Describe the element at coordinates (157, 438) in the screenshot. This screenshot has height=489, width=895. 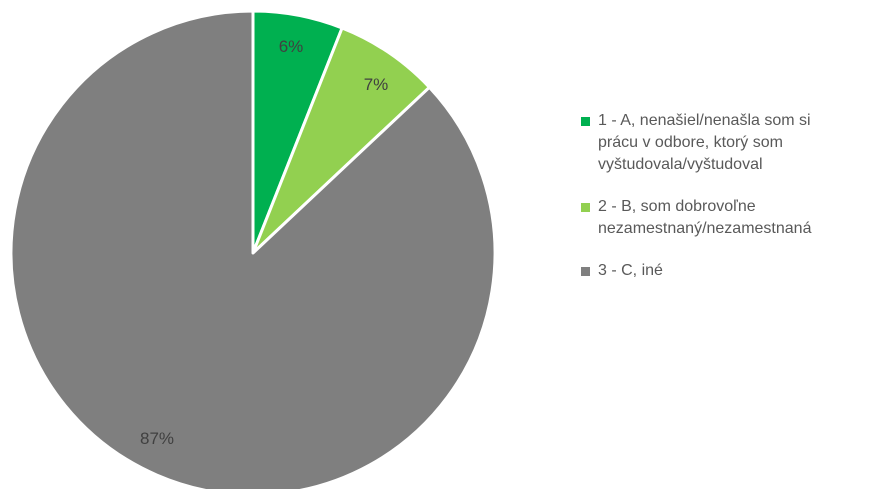
I see `data-label-slice-3: 87%` at that location.